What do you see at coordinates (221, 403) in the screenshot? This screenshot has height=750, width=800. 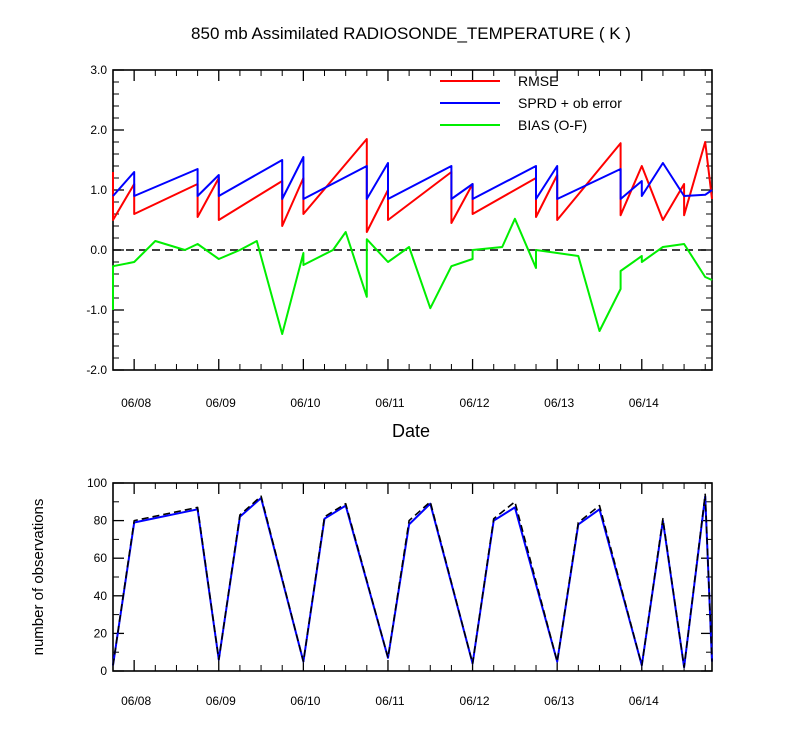 I see `temp-x-tick-label: 06/09` at bounding box center [221, 403].